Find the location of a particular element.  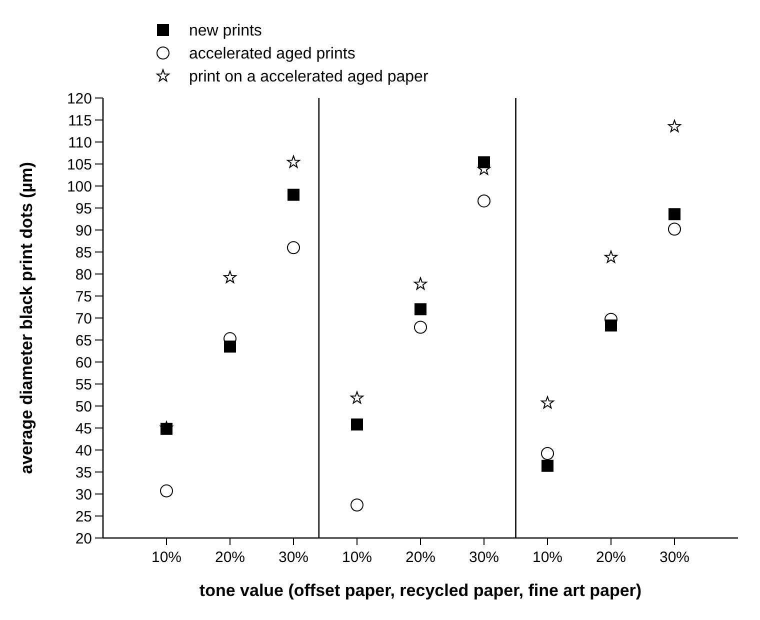

y-tick-label: 65 is located at coordinates (83, 341).